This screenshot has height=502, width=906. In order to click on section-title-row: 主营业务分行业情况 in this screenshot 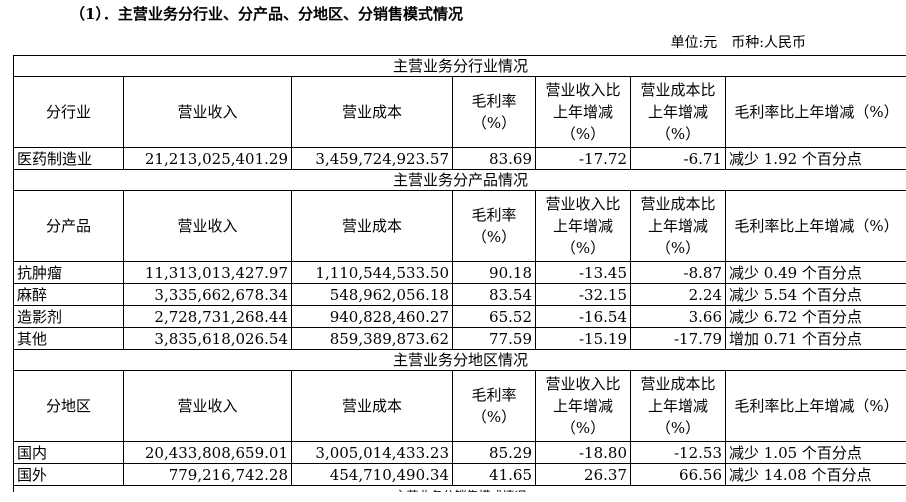, I will do `click(459, 66)`.